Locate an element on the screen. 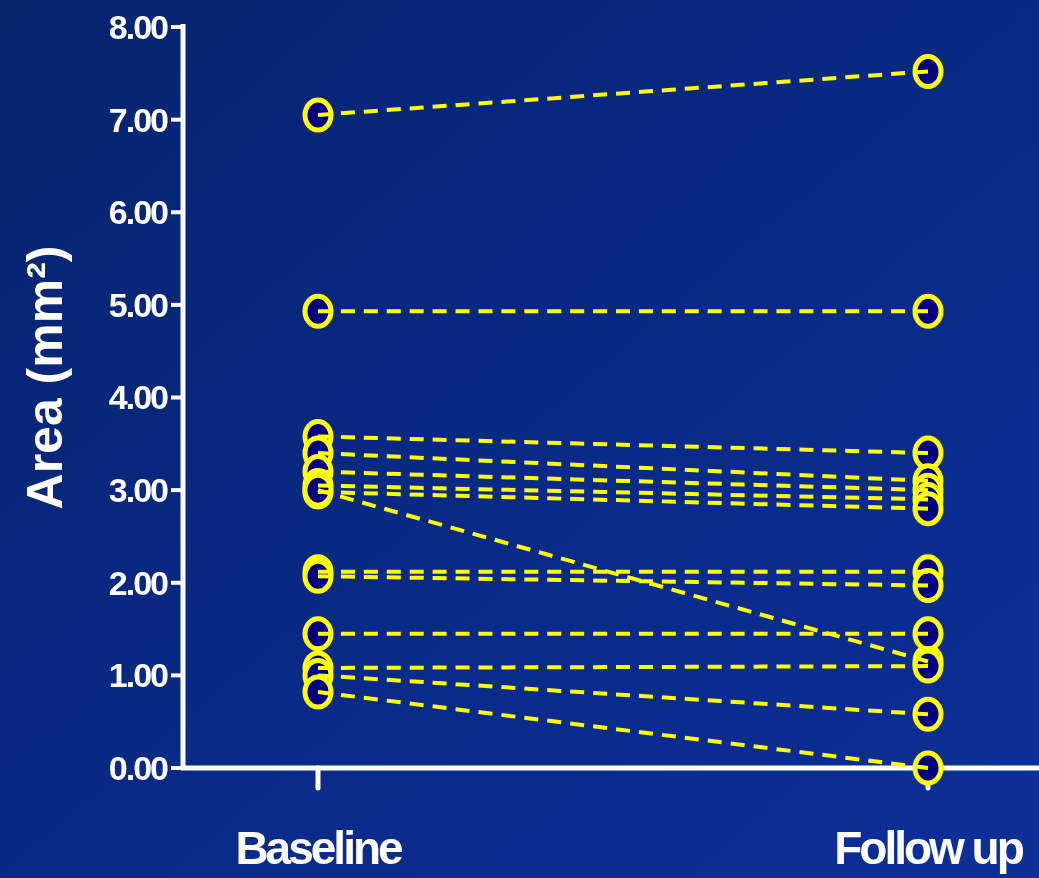 This screenshot has width=1039, height=878. y-tick-label: 6.00 is located at coordinates (138, 212).